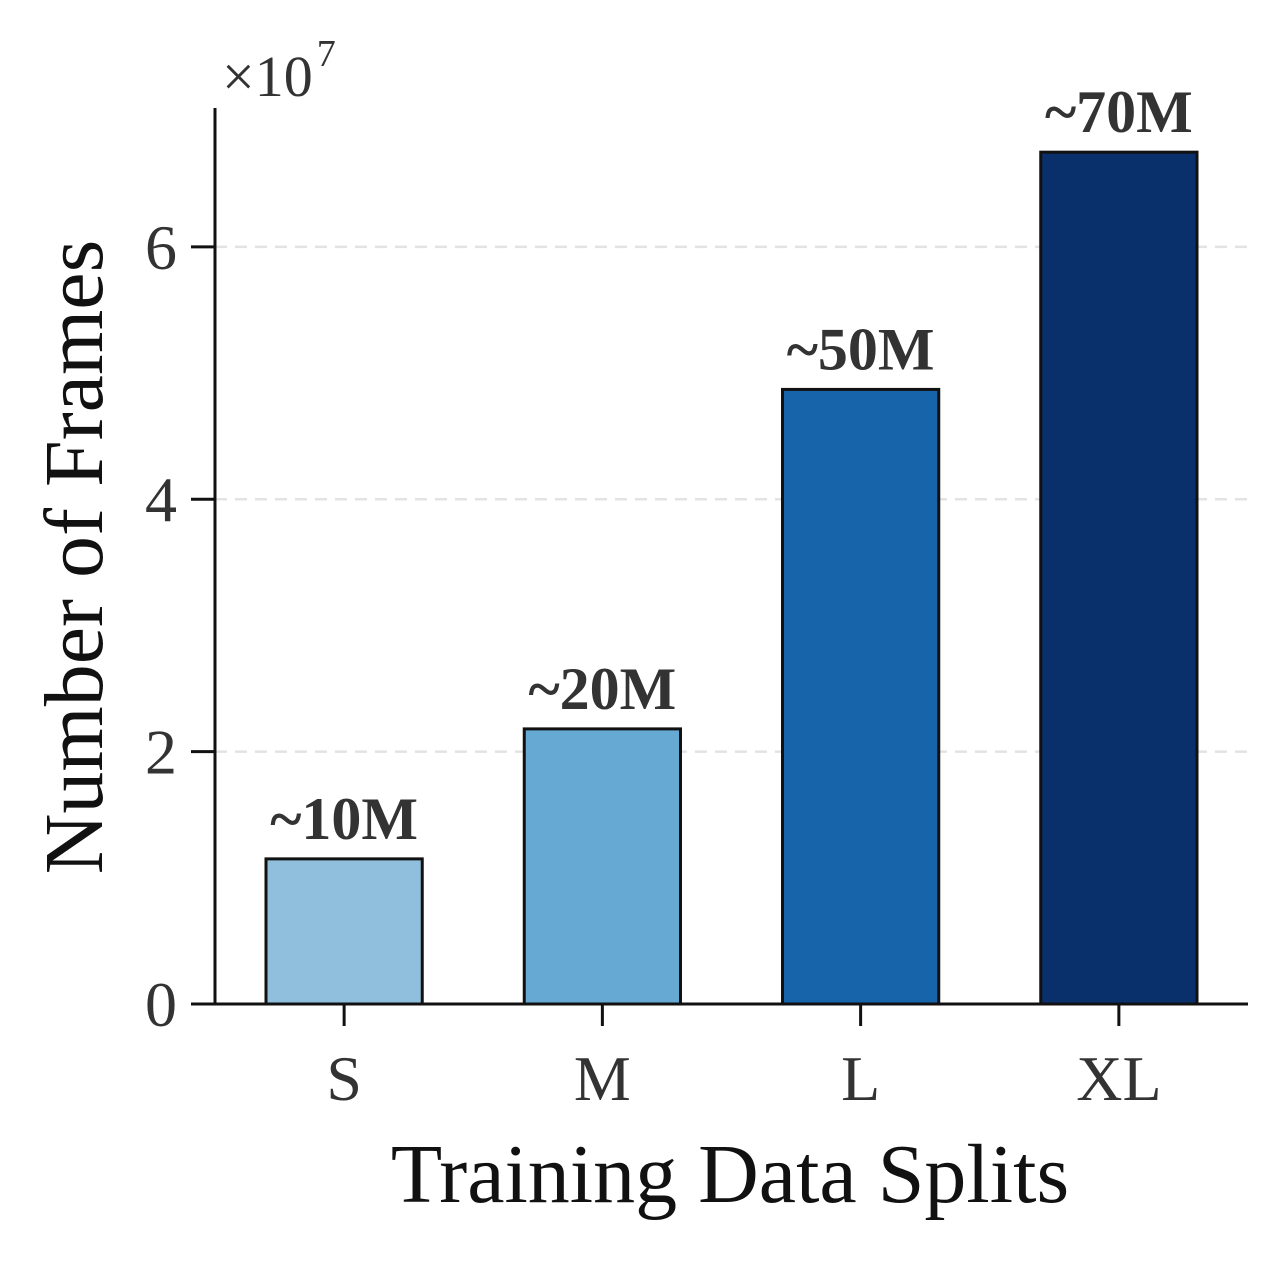  I want to click on x-tick-label-m: M, so click(602, 1078).